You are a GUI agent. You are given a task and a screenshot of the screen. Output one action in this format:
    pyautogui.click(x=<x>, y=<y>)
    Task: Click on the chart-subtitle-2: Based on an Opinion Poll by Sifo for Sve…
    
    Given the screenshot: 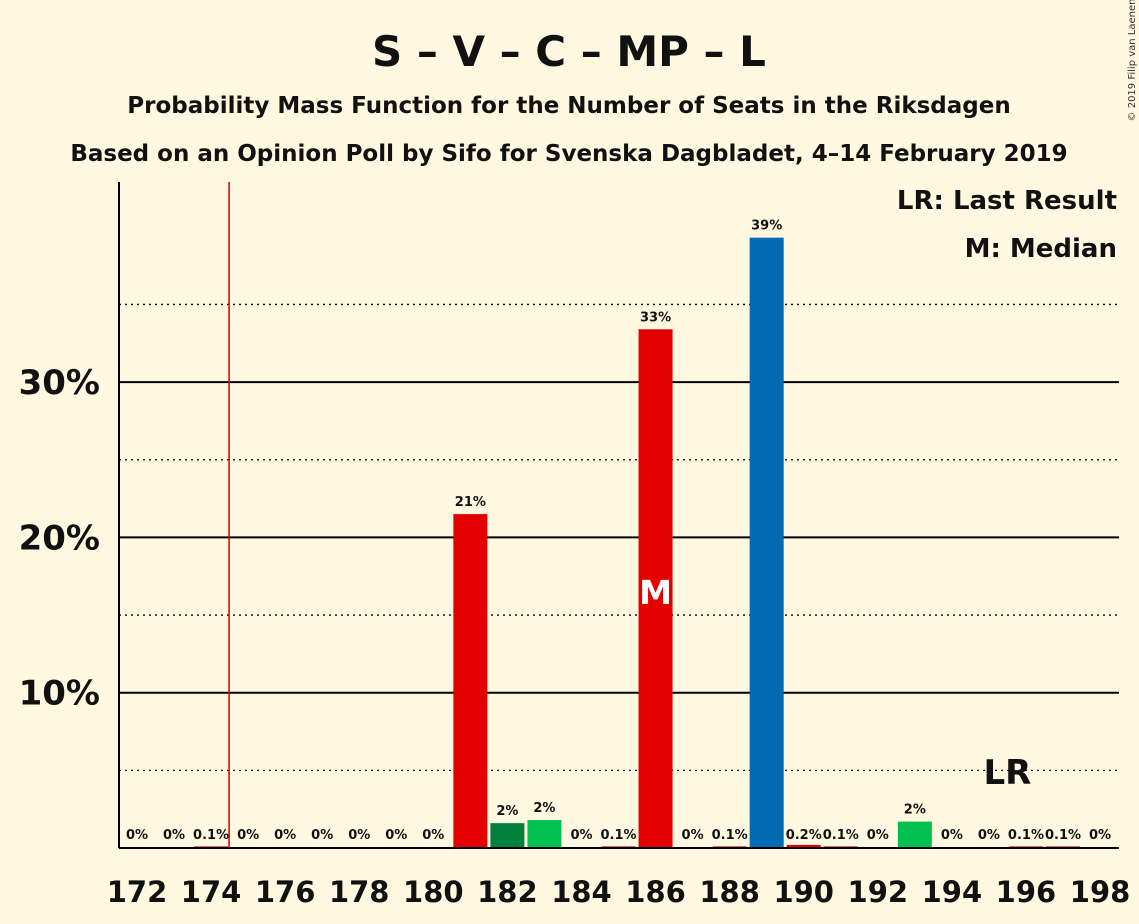 What is the action you would take?
    pyautogui.click(x=568, y=154)
    